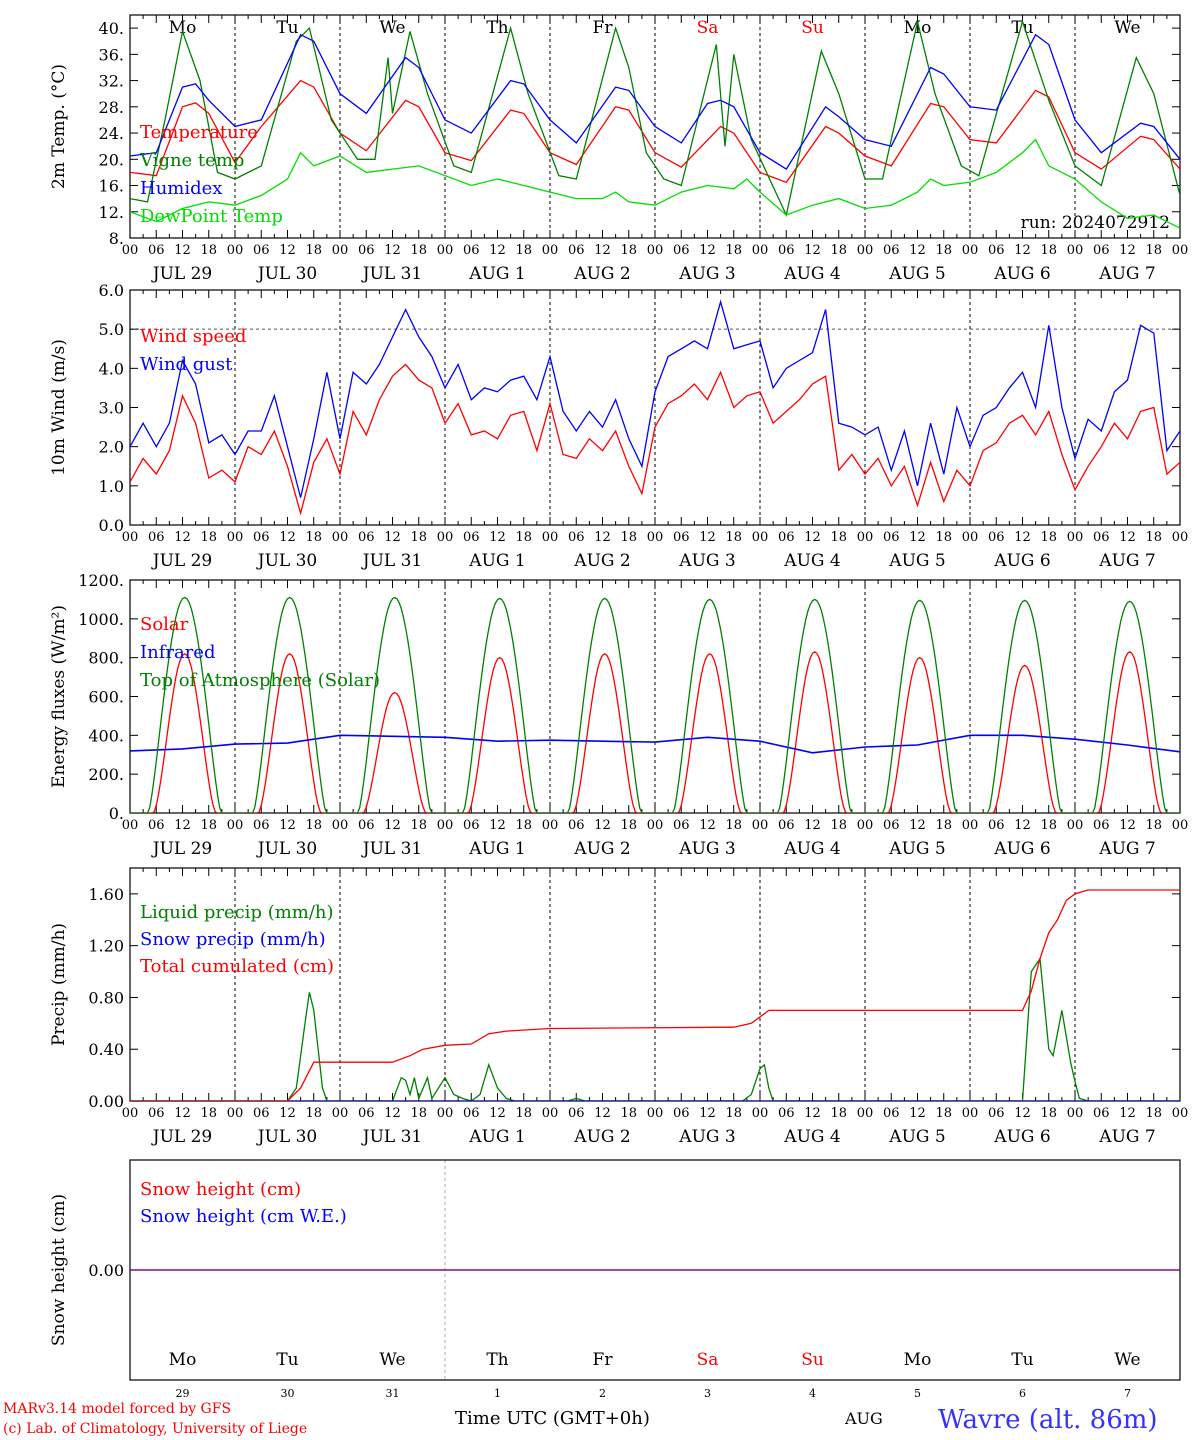 This screenshot has width=1194, height=1440. Describe the element at coordinates (603, 1360) in the screenshot. I see `weekday-label: Fr` at that location.